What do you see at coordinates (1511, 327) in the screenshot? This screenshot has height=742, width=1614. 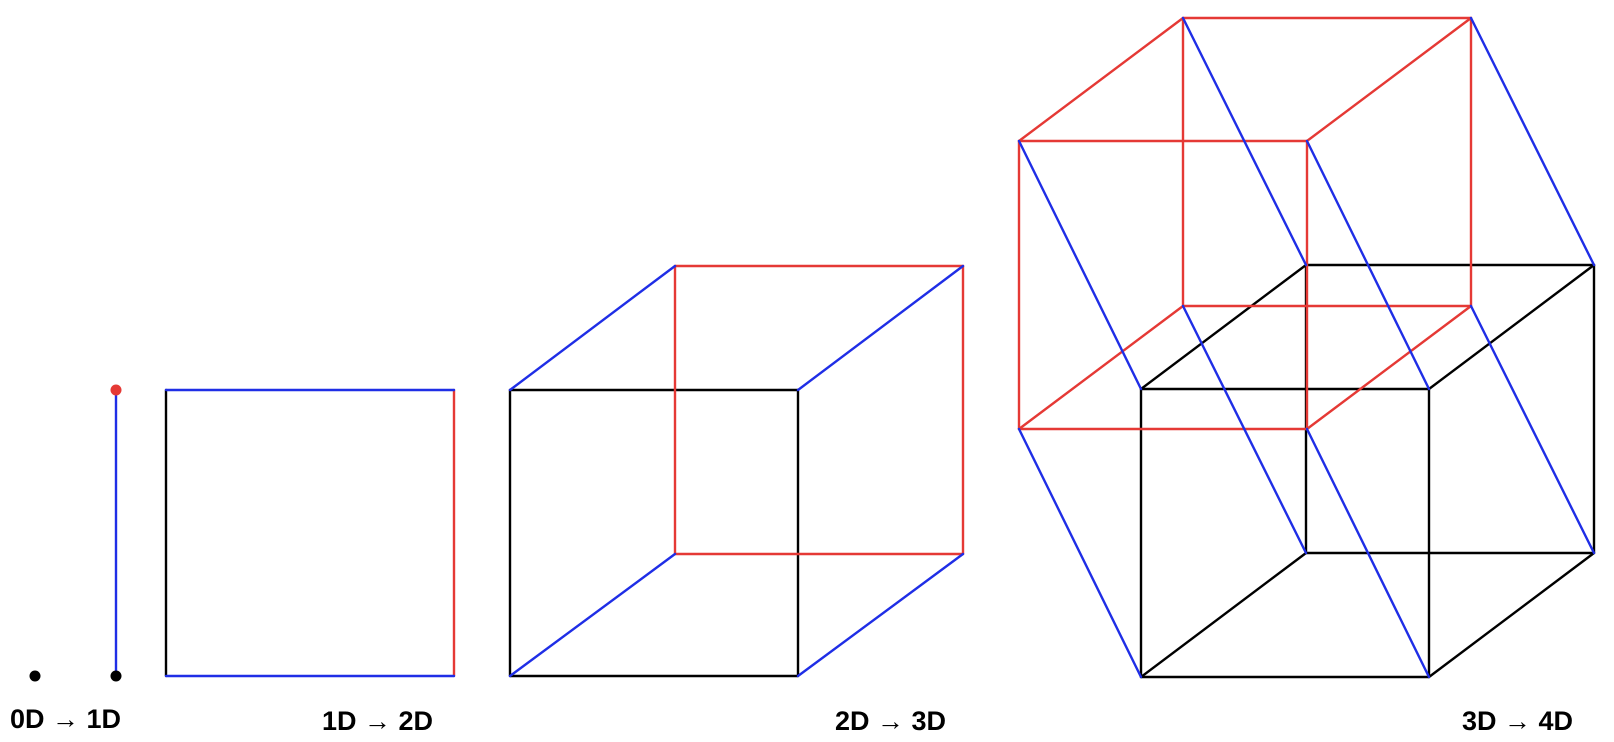 I see `tesseract-original-depth-tr` at bounding box center [1511, 327].